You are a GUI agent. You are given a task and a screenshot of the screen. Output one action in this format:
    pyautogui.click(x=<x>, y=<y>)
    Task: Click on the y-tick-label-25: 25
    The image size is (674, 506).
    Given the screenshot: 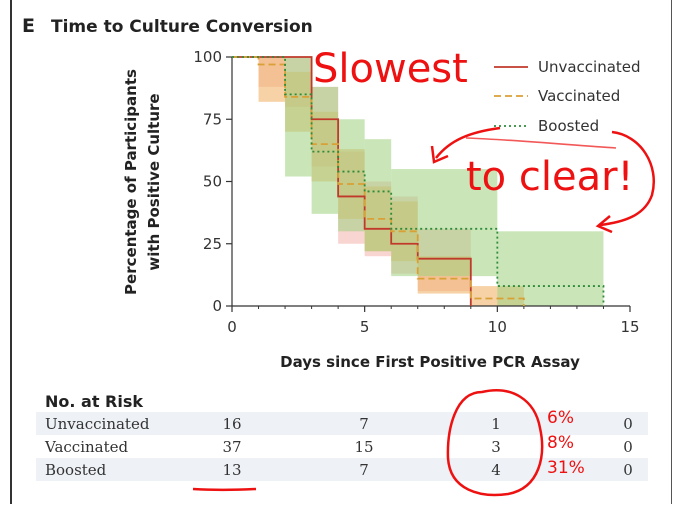 What is the action you would take?
    pyautogui.click(x=212, y=244)
    